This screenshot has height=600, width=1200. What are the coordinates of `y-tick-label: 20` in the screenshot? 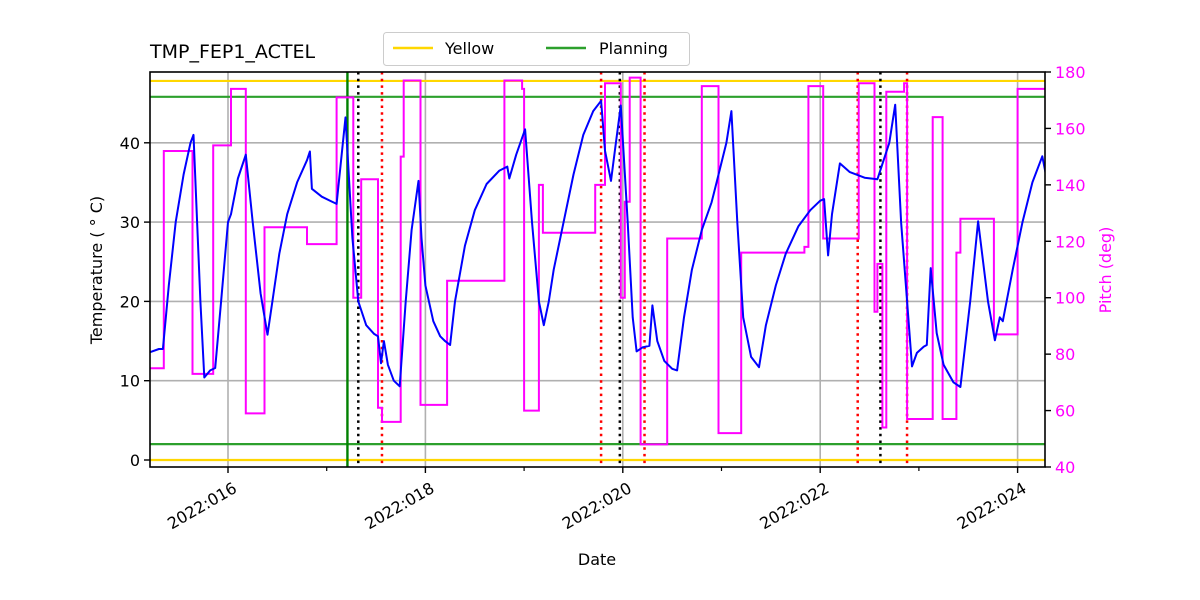 It's located at (130, 301).